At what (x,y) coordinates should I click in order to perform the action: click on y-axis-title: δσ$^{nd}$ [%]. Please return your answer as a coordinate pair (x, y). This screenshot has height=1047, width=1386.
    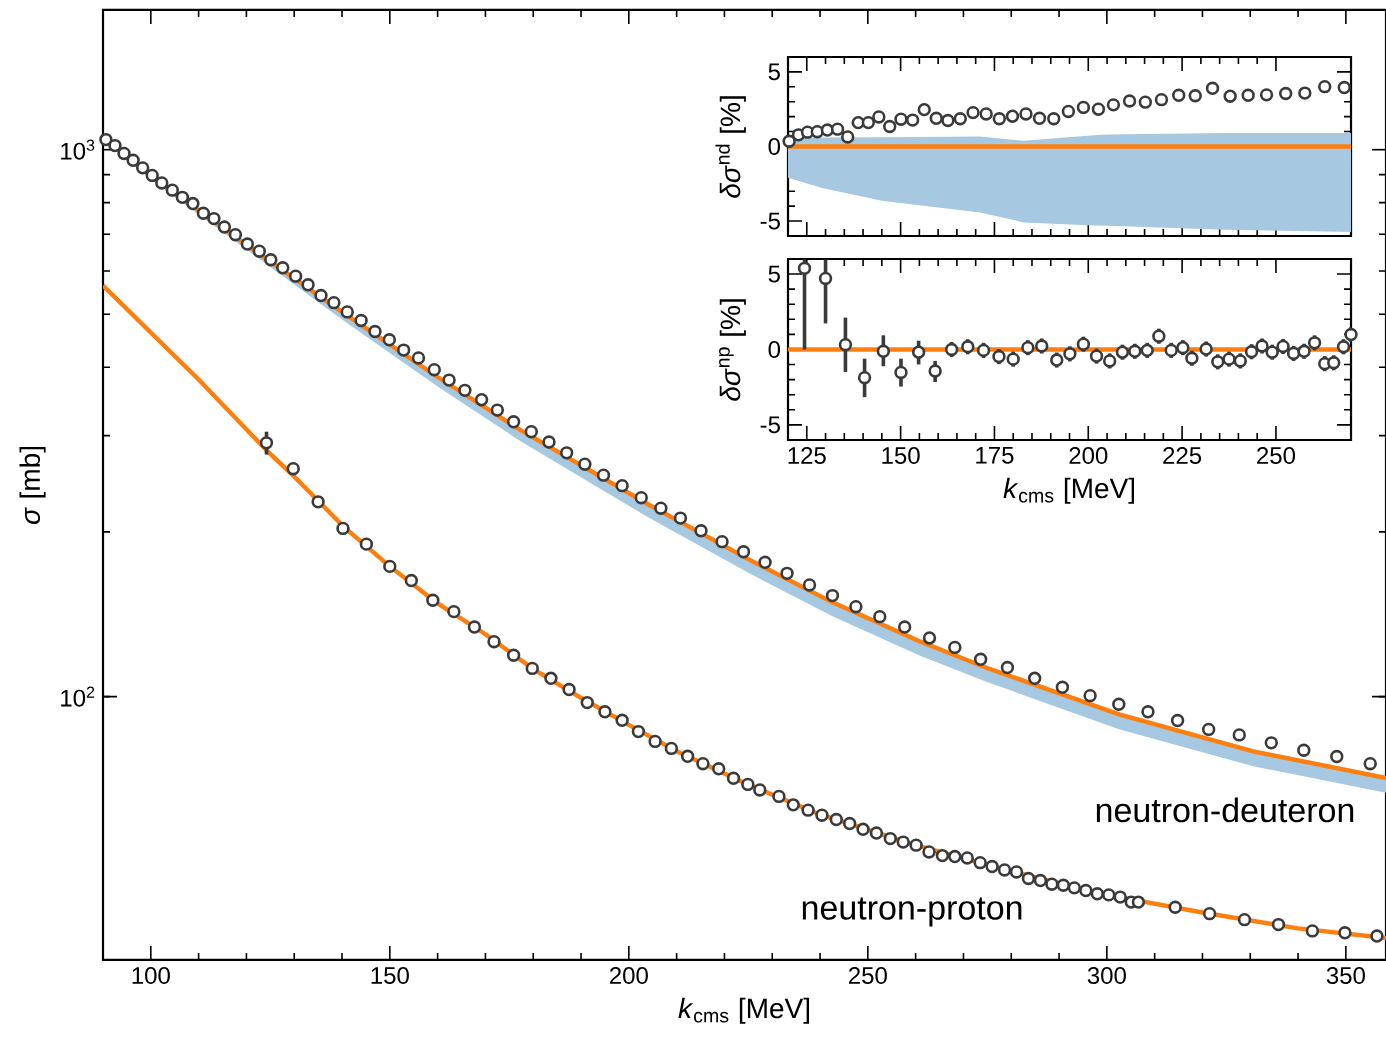
    Looking at the image, I should click on (730, 147).